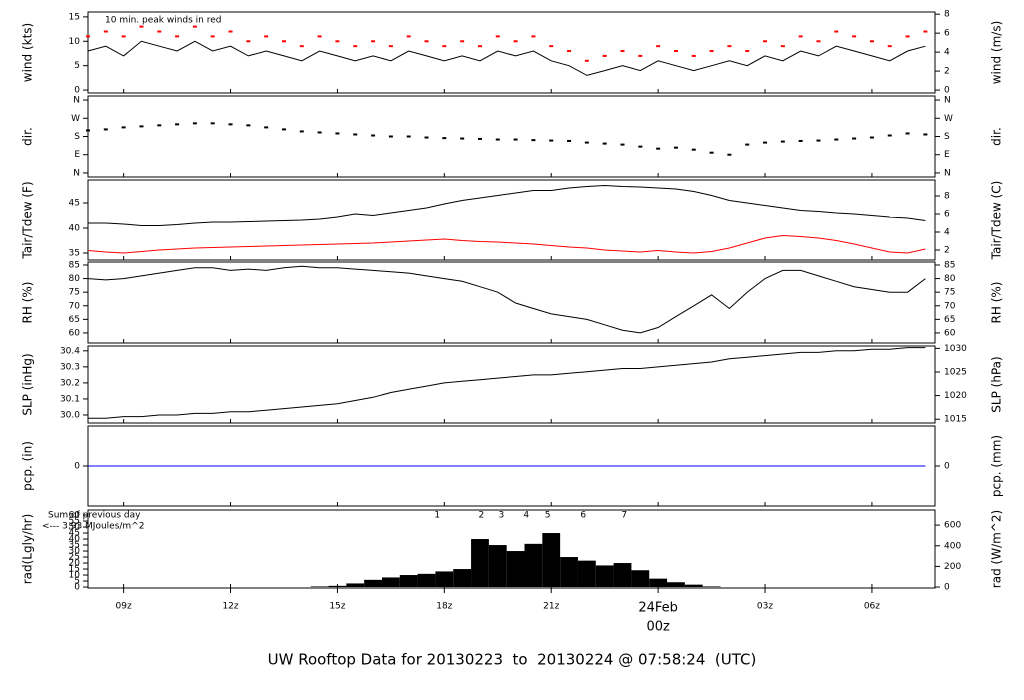 This screenshot has height=700, width=1024. Describe the element at coordinates (70, 383) in the screenshot. I see `y-tick-label: 30.2` at that location.